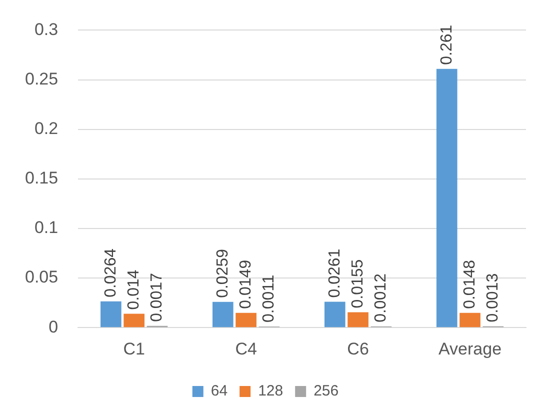 The image size is (536, 414). What do you see at coordinates (245, 284) in the screenshot?
I see `data-label: 0.0149` at bounding box center [245, 284].